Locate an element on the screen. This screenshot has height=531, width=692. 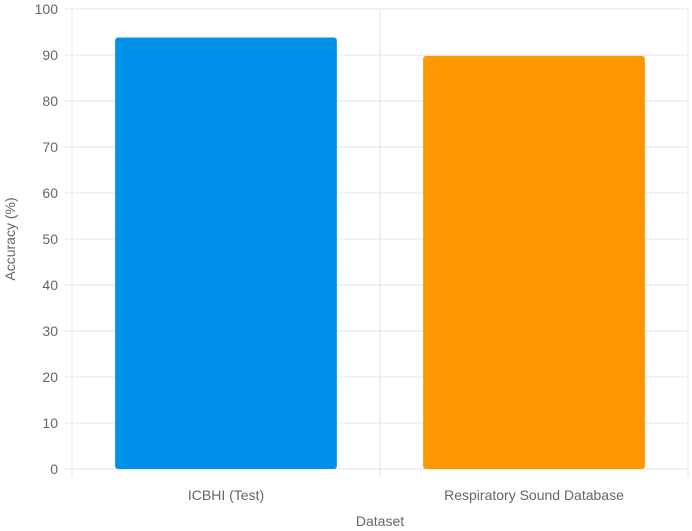
y-tick-label: 50 is located at coordinates (50, 239).